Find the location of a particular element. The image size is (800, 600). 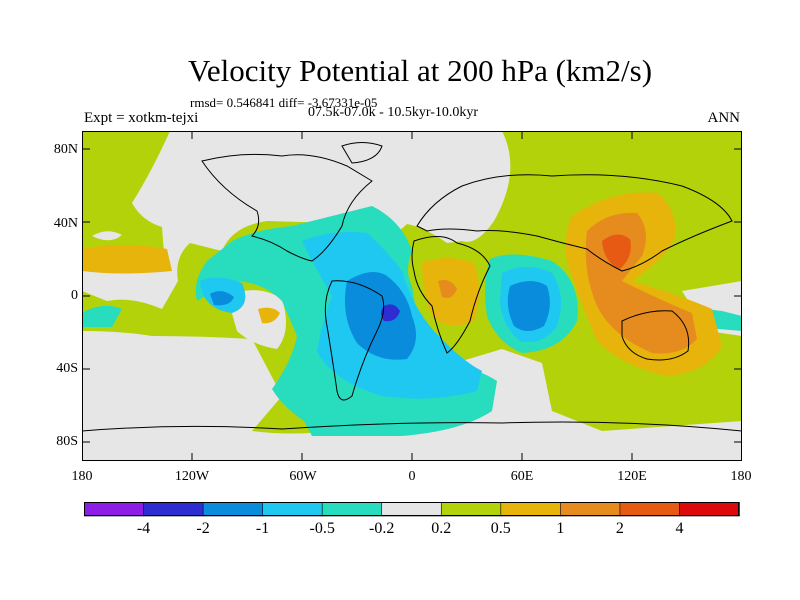

south-america-outline is located at coordinates (354, 340).